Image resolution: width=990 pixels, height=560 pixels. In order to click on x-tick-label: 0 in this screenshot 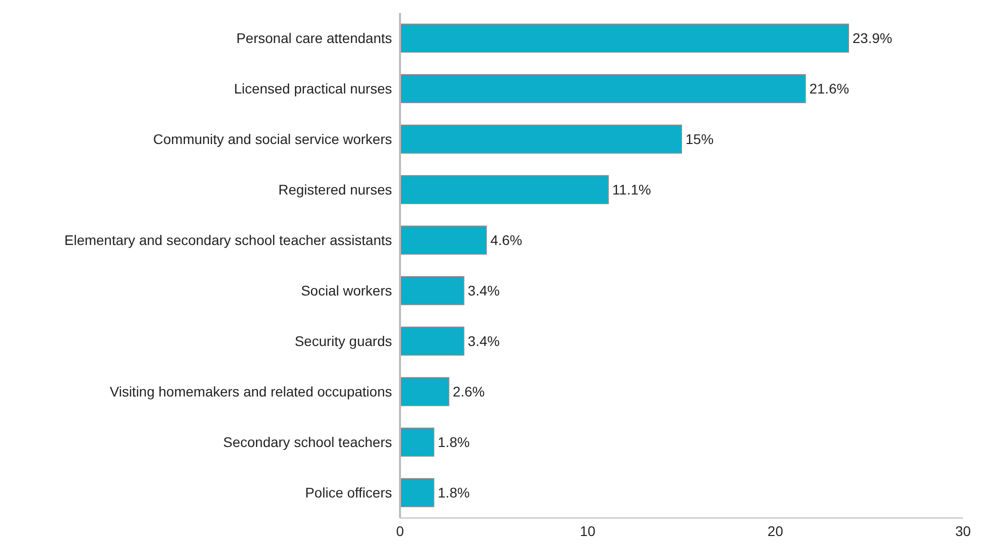, I will do `click(400, 530)`.